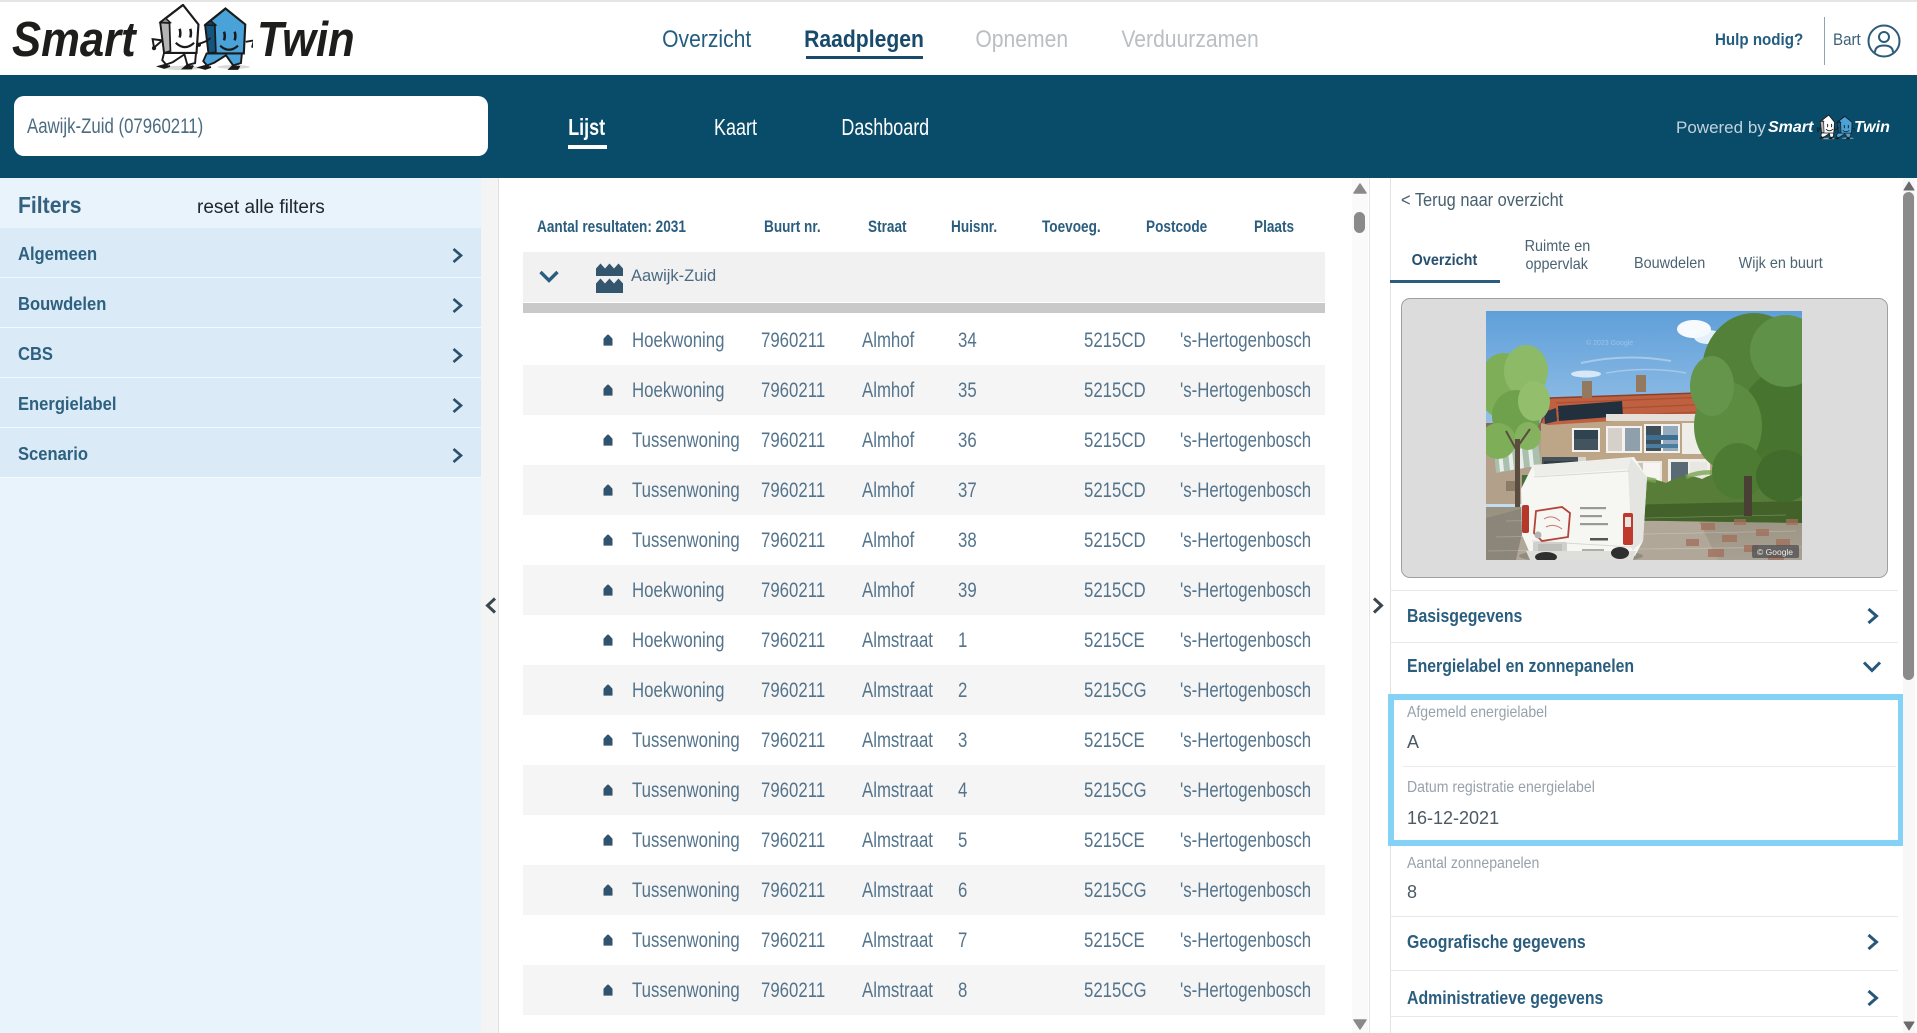  Describe the element at coordinates (1609, 343) in the screenshot. I see `svg-text: © 2023 Google` at that location.